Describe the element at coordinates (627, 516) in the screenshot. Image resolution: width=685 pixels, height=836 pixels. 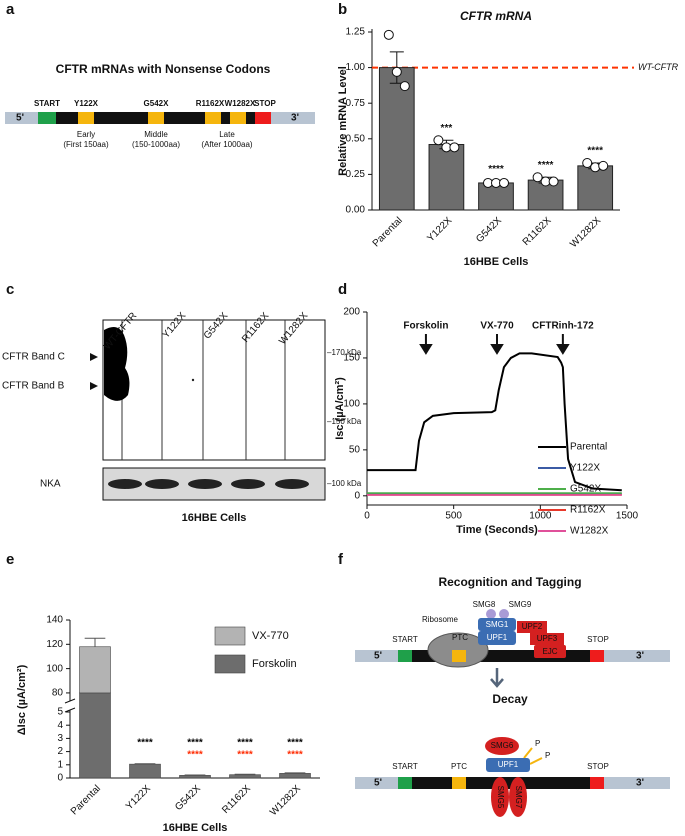
I see `x-tick-label: 1500` at that location.